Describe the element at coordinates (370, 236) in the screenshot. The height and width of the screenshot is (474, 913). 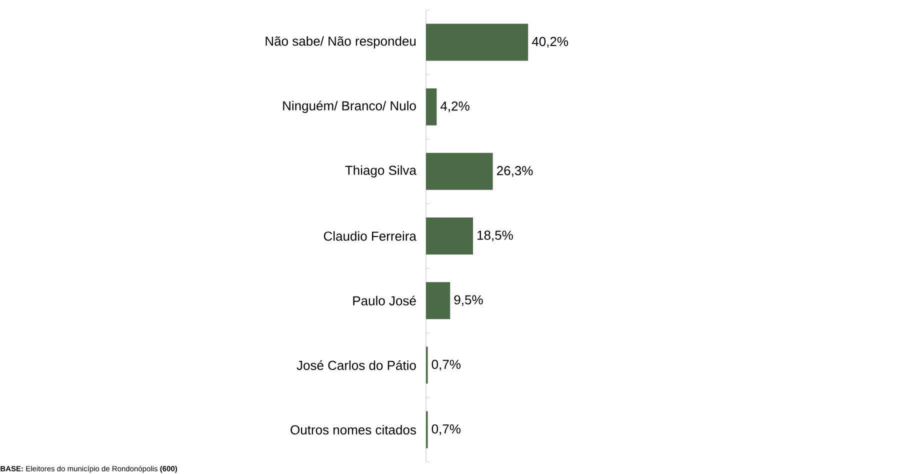
I see `y-tick-label: Claudio Ferreira` at that location.